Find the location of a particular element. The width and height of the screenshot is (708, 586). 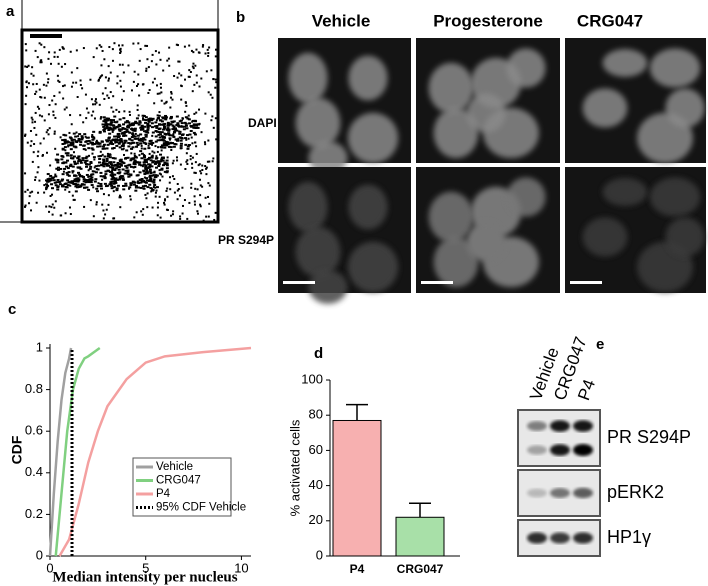

nucleus is located at coordinates (526, 68).